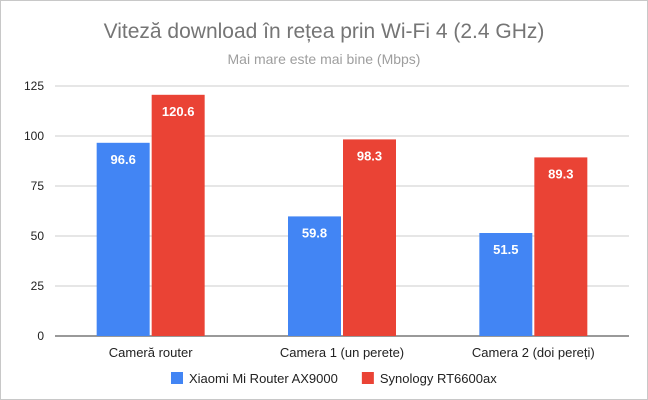  Describe the element at coordinates (38, 186) in the screenshot. I see `y-tick-label: 75` at that location.